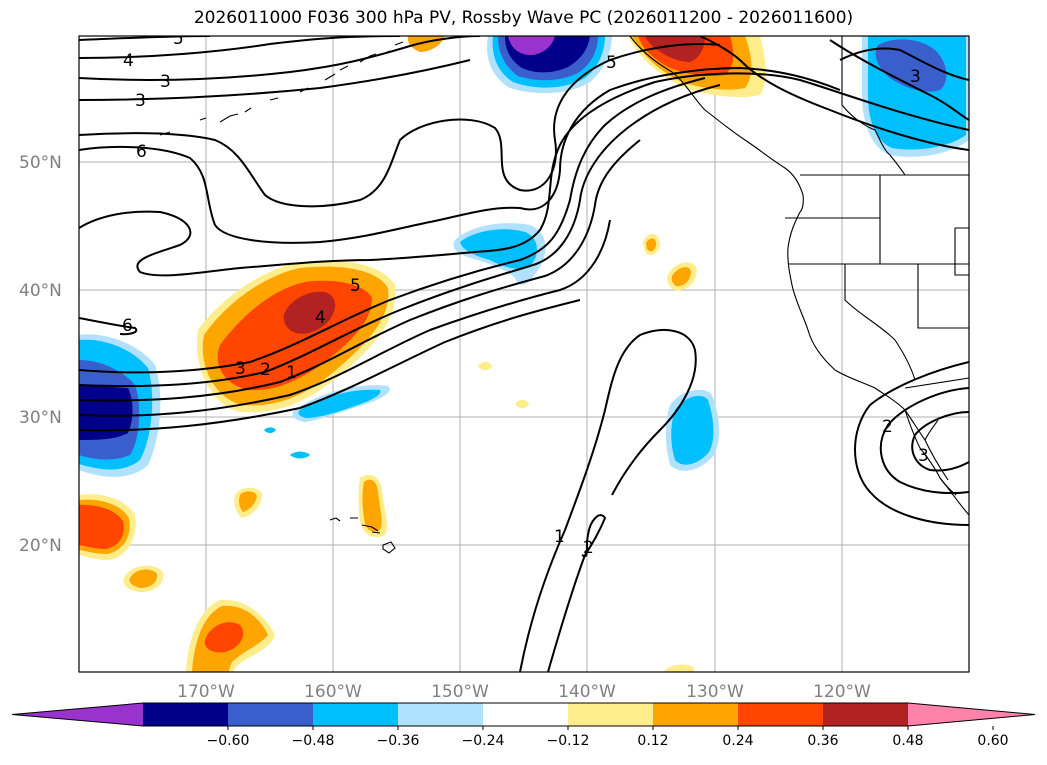 This screenshot has width=1047, height=765. What do you see at coordinates (398, 741) in the screenshot?
I see `colorbar-tick-label: −0.36` at bounding box center [398, 741].